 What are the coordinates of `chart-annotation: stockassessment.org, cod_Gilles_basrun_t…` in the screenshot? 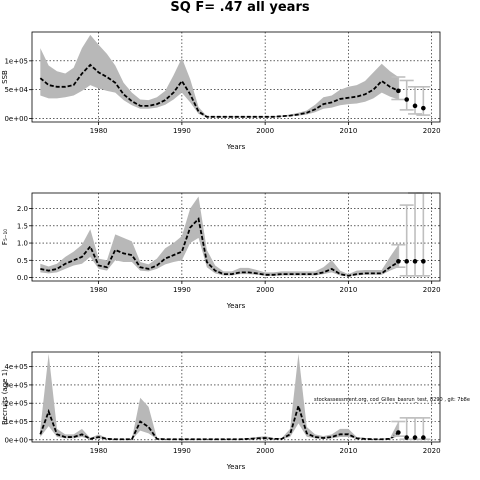 It's located at (392, 400).